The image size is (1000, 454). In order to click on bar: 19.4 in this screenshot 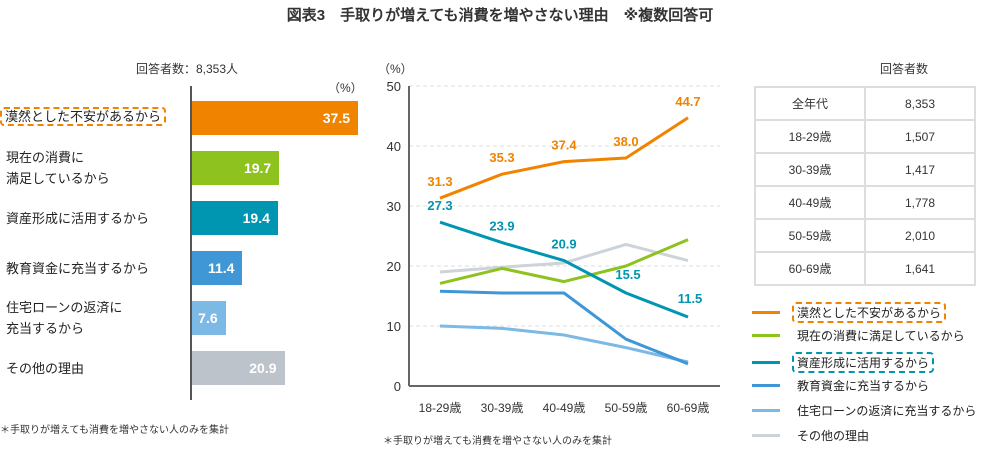, I will do `click(235, 218)`.